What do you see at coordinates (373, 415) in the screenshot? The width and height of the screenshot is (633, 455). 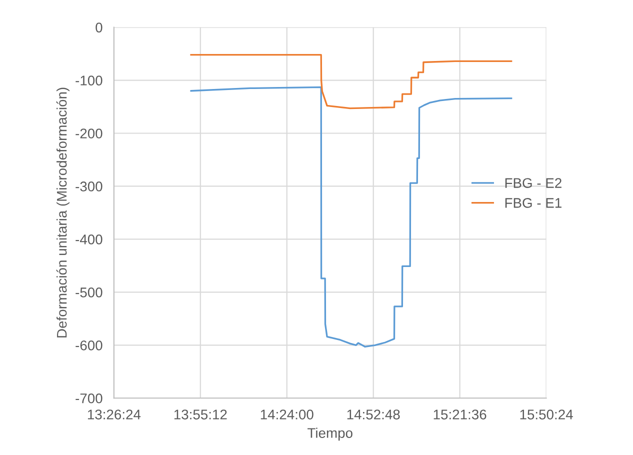 I see `x-tick-label: 14:52:48` at bounding box center [373, 415].